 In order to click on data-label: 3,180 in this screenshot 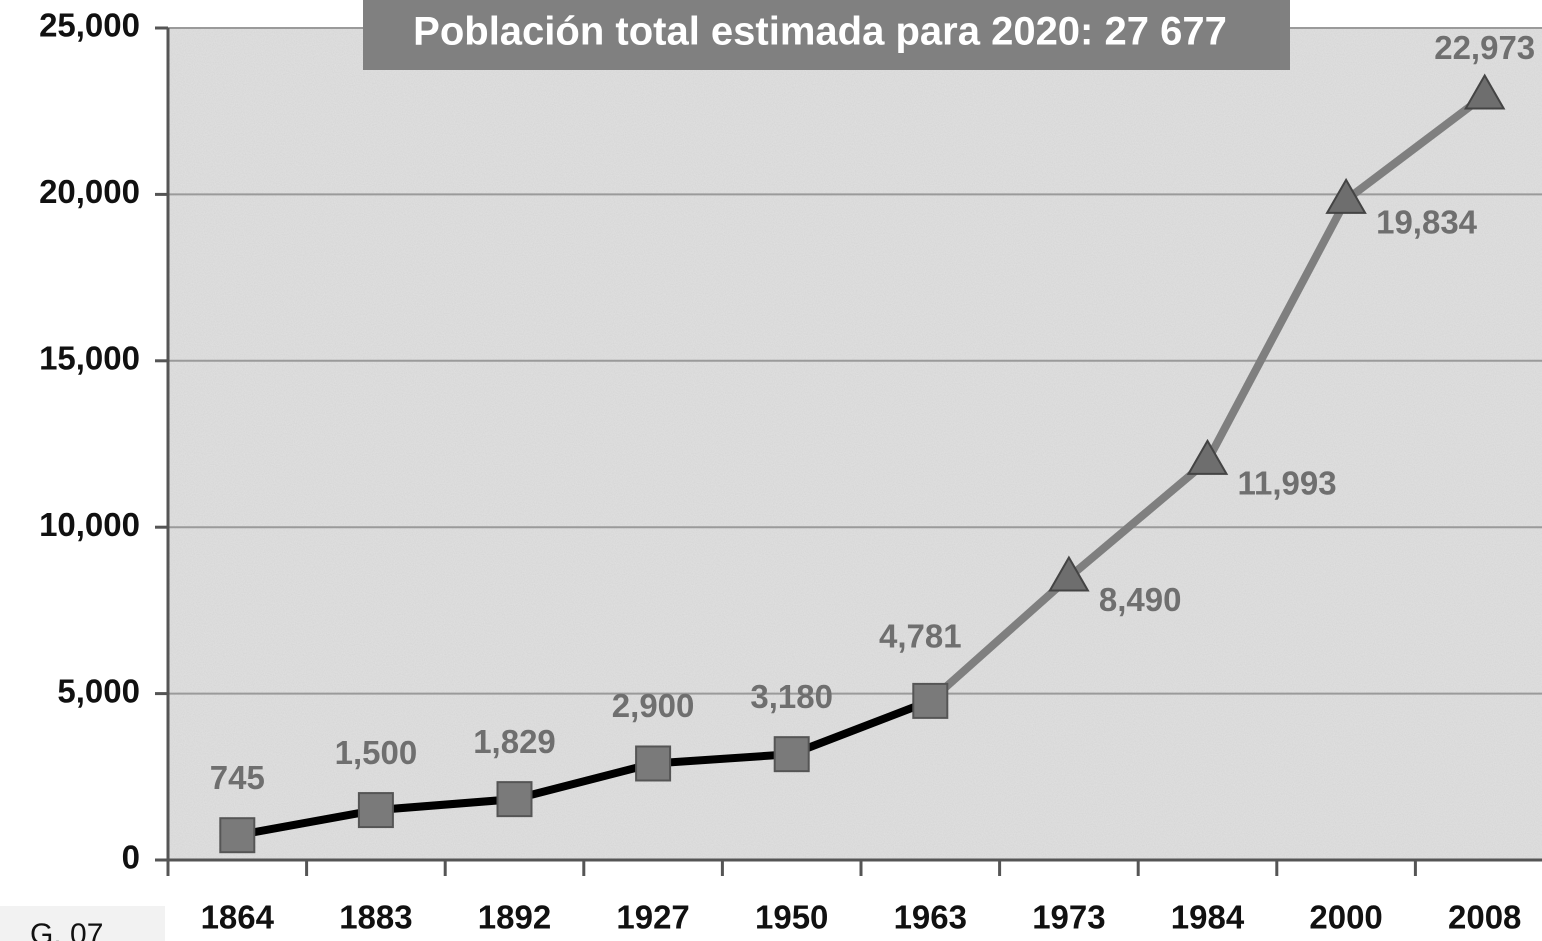, I will do `click(791, 696)`.